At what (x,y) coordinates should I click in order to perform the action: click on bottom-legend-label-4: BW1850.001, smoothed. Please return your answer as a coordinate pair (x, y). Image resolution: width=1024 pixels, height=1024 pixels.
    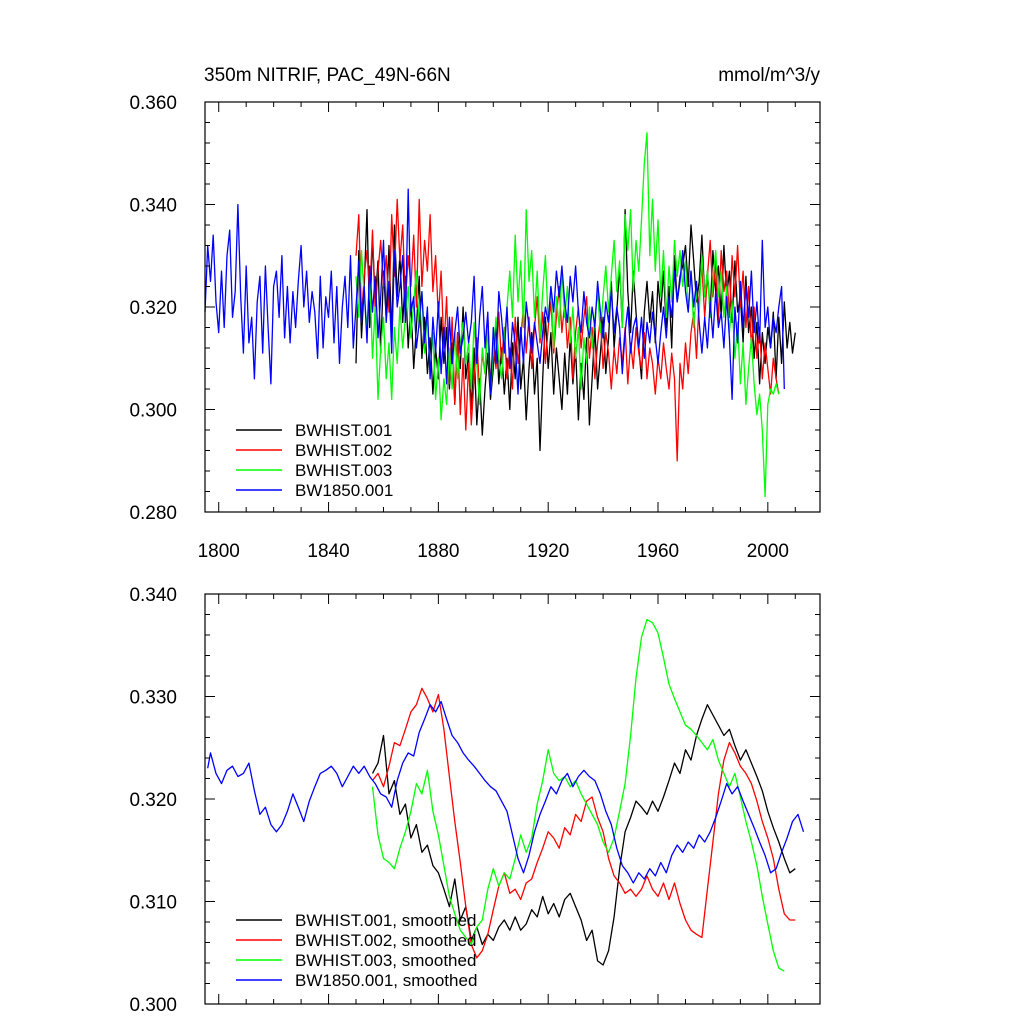
    Looking at the image, I should click on (386, 980).